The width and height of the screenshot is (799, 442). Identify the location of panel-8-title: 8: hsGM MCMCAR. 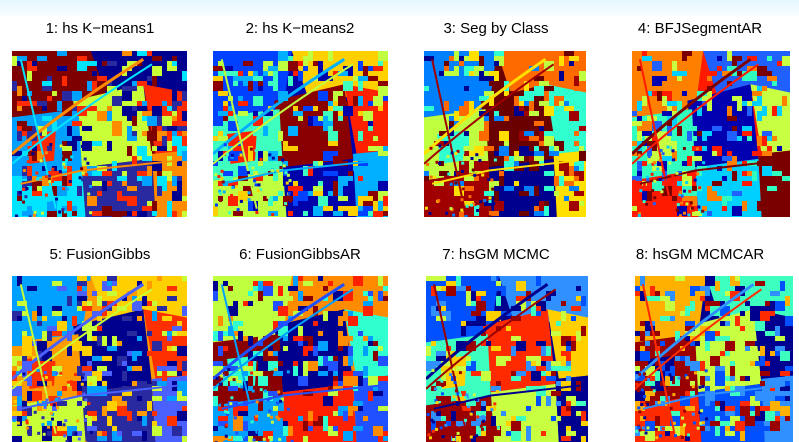
(700, 254).